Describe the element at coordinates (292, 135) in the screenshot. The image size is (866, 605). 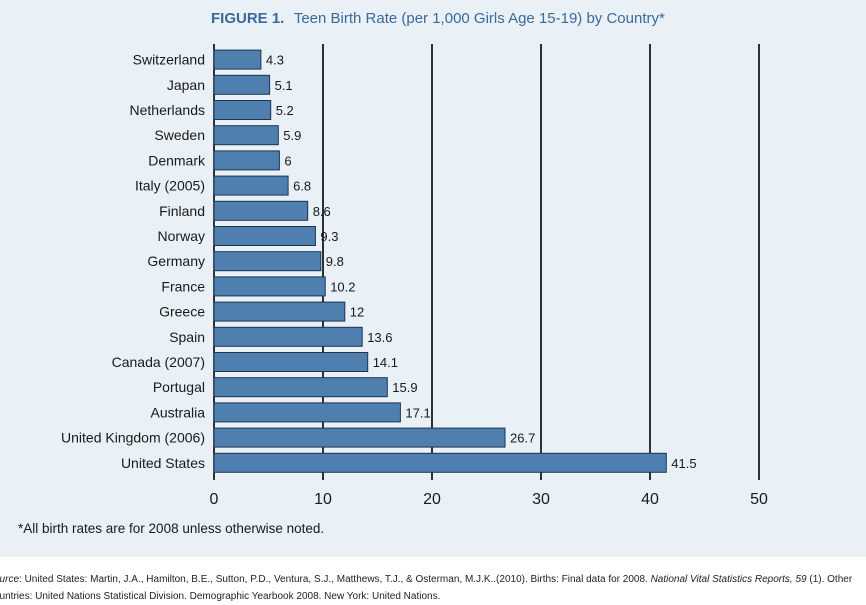
I see `value-label: 5.9` at that location.